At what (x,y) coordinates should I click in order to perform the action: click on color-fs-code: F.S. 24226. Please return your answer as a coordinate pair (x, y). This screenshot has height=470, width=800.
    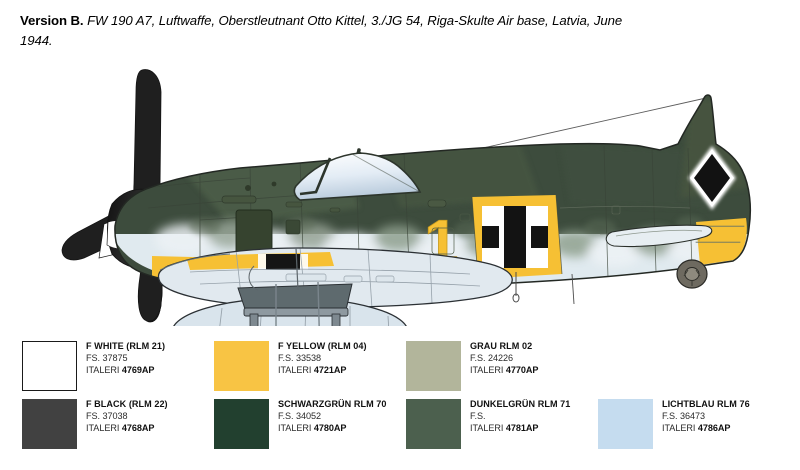
    Looking at the image, I should click on (491, 357).